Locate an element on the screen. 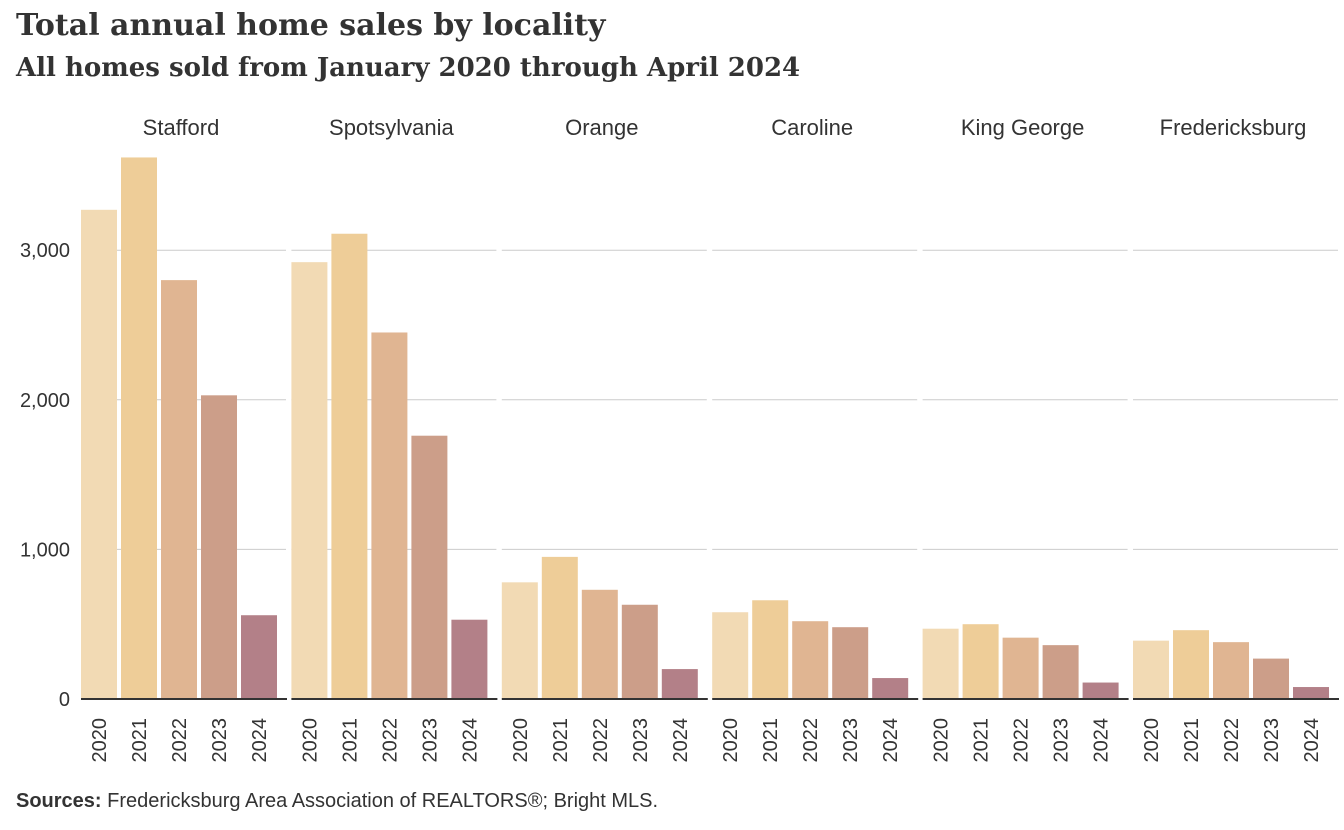 The width and height of the screenshot is (1344, 830). bar-caroline-2024 is located at coordinates (890, 688).